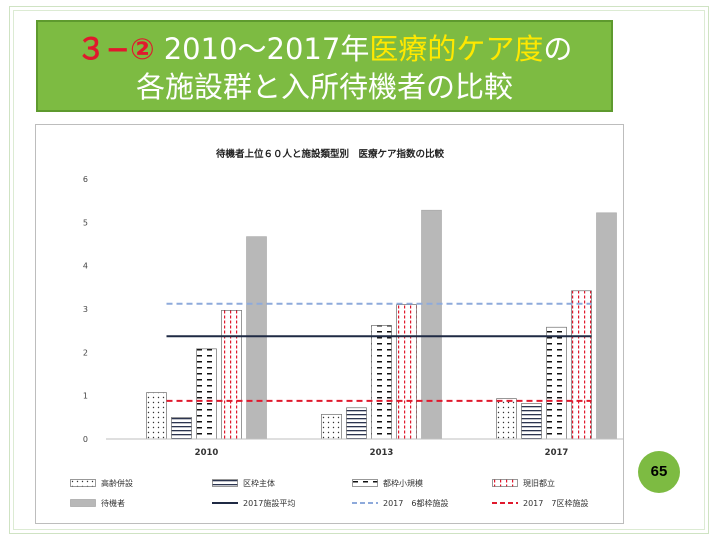  I want to click on legend-item-5: 待機者, so click(97, 503).